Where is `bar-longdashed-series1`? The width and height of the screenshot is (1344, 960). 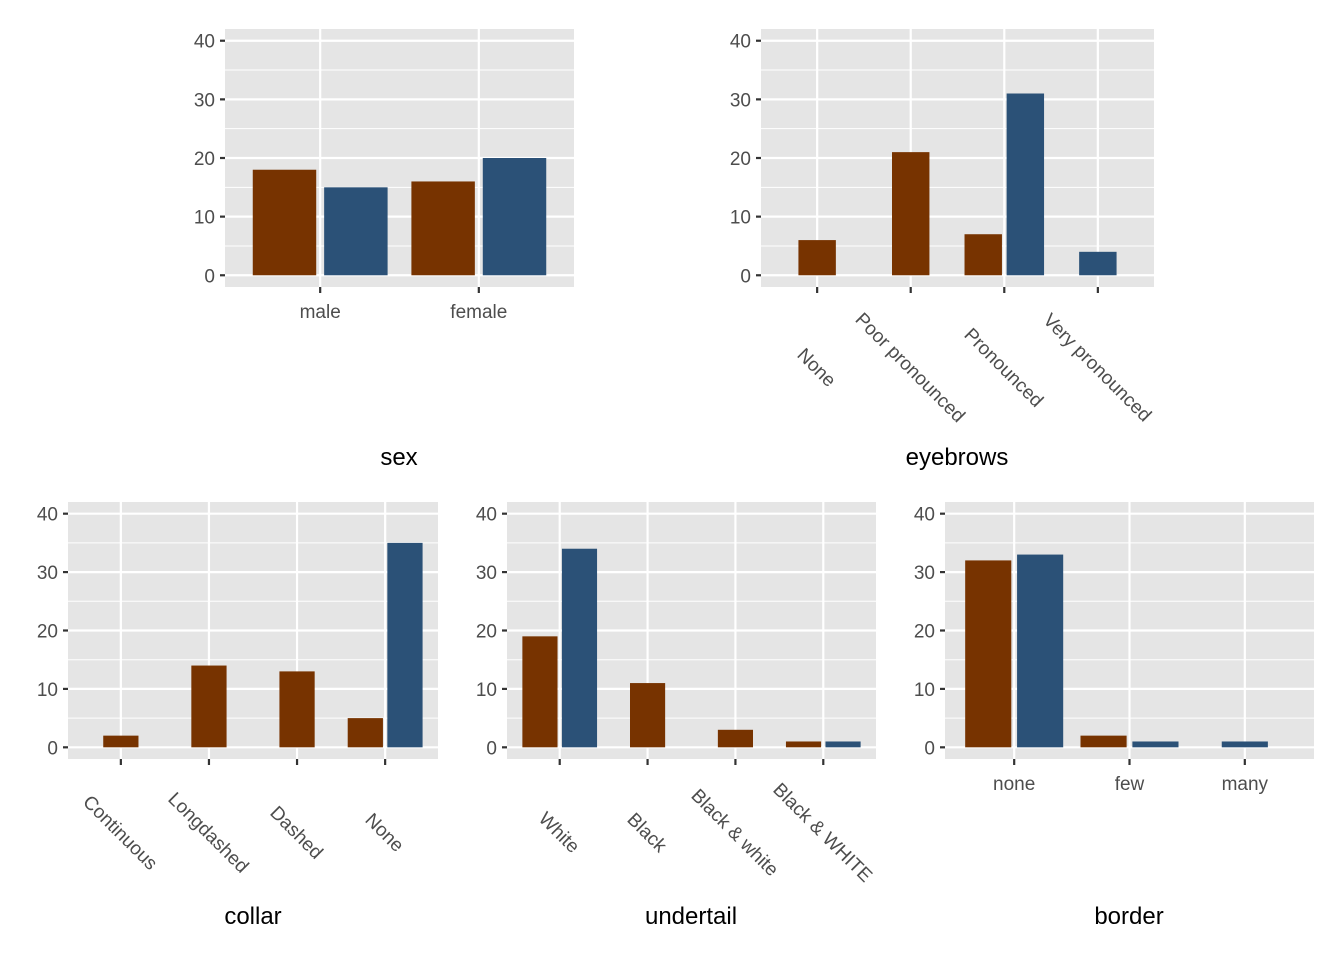
bar-longdashed-series1 is located at coordinates (209, 706).